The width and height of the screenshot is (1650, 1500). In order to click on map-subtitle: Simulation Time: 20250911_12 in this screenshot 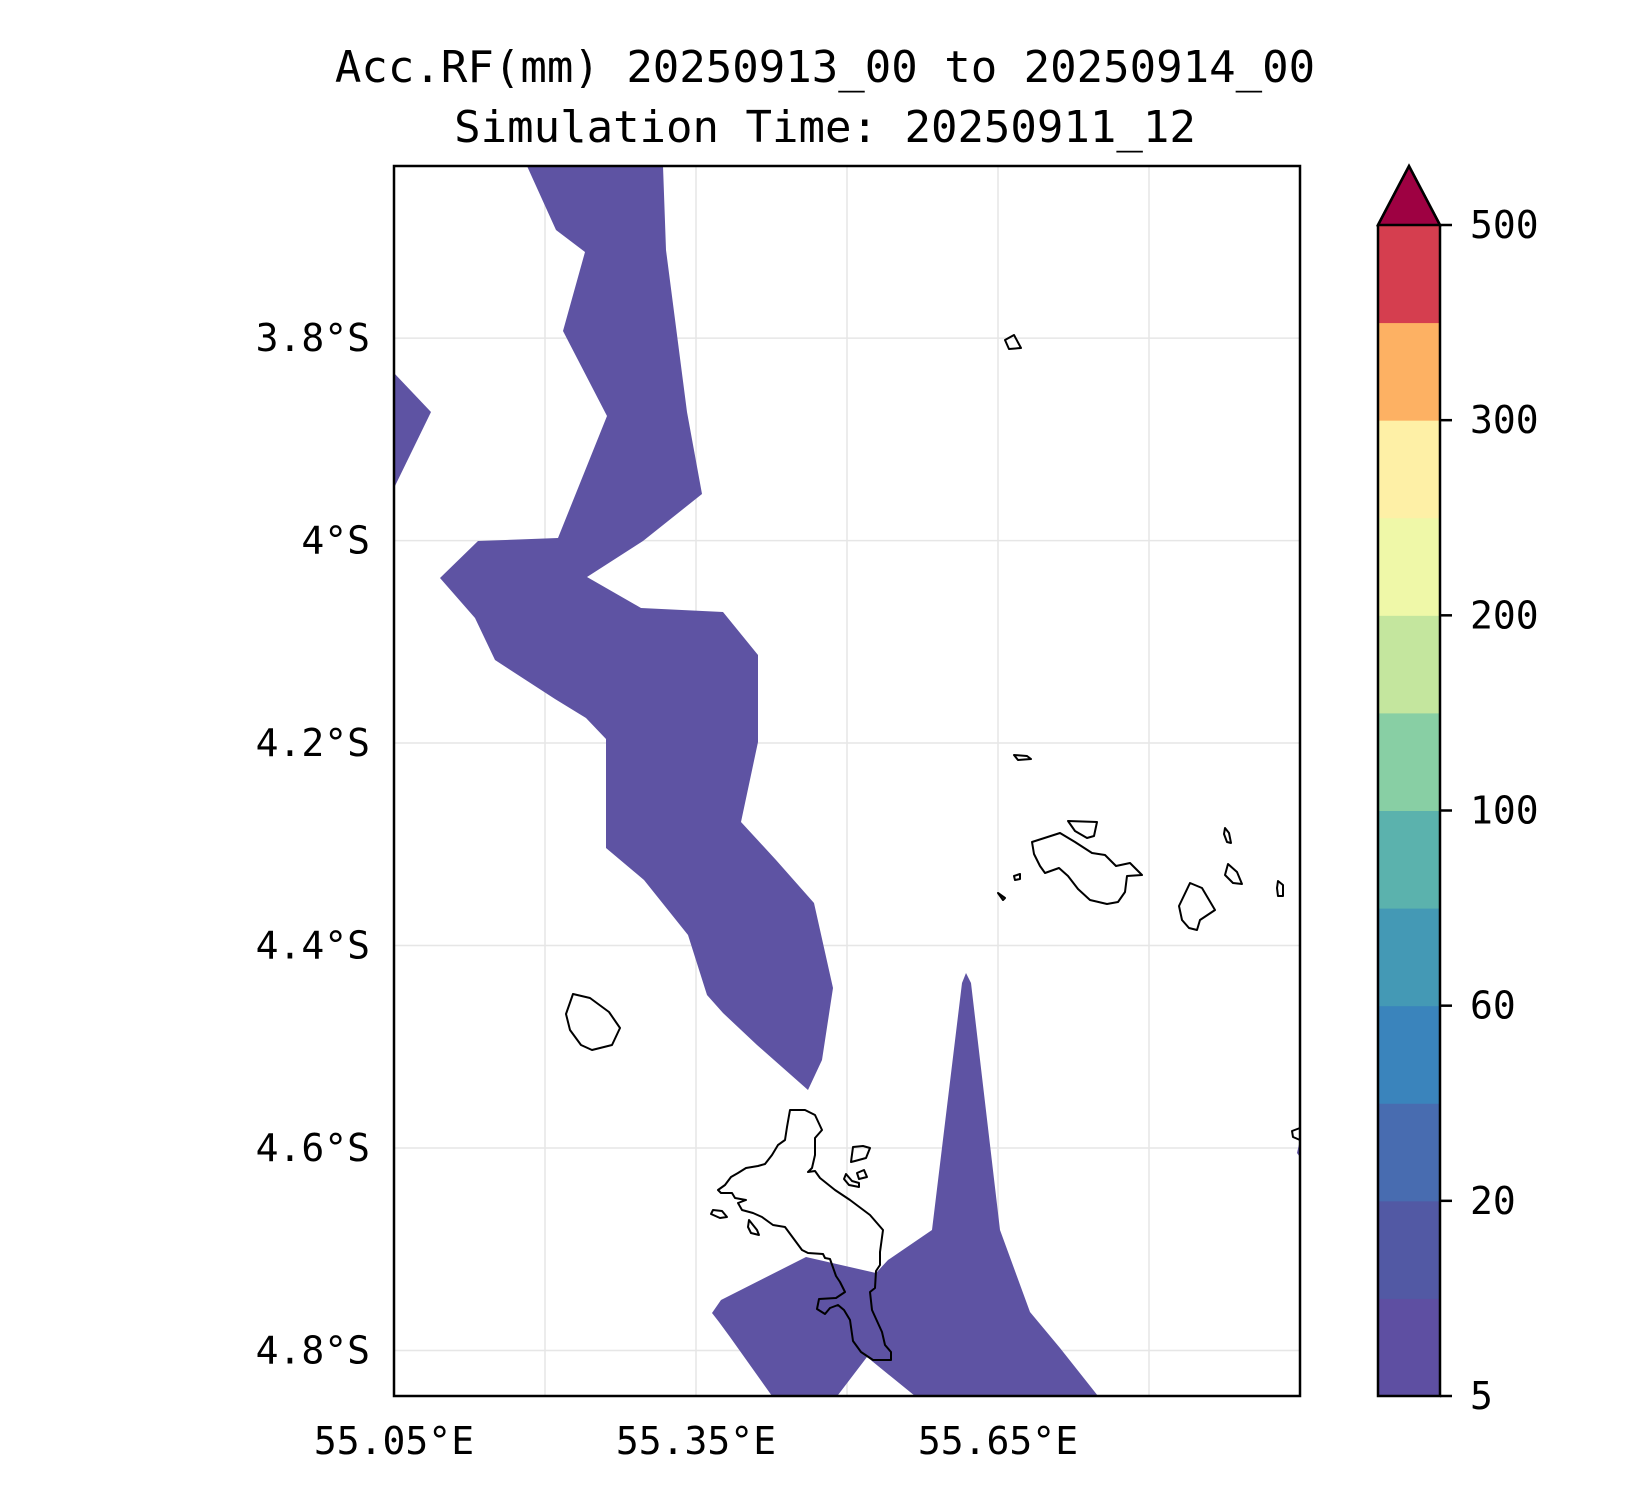, I will do `click(825, 127)`.